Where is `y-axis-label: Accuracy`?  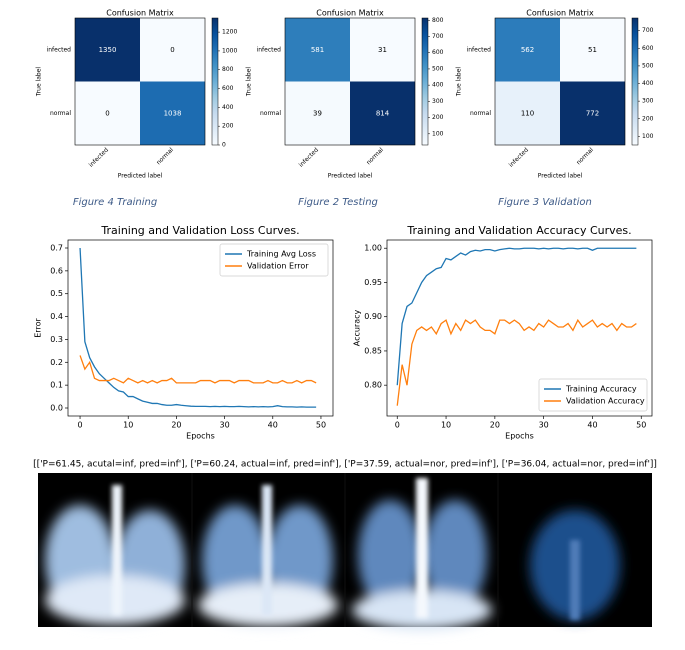 y-axis-label: Accuracy is located at coordinates (357, 327).